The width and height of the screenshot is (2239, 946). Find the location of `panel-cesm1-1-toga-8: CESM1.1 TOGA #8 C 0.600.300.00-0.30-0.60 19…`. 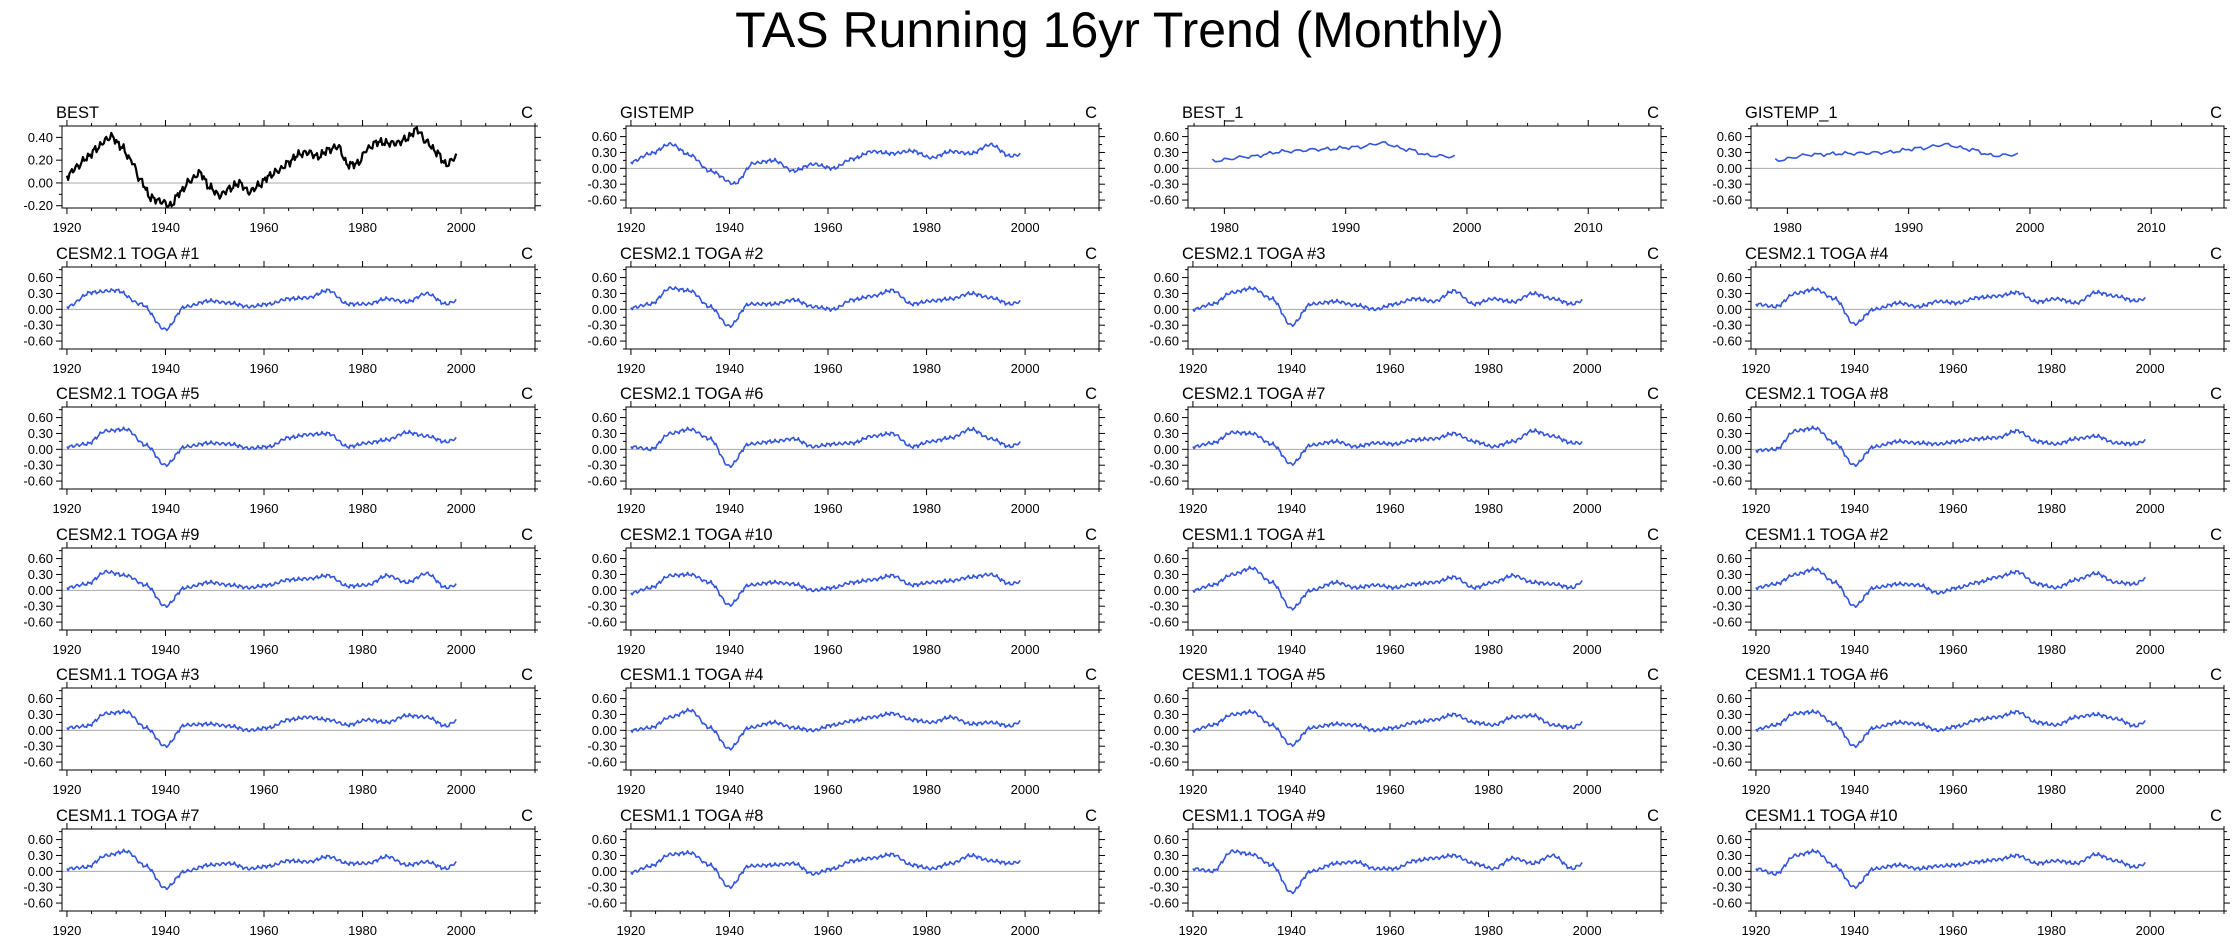

panel-cesm1-1-toga-8: CESM1.1 TOGA #8 C 0.600.300.00-0.30-0.60 19… is located at coordinates (846, 872).